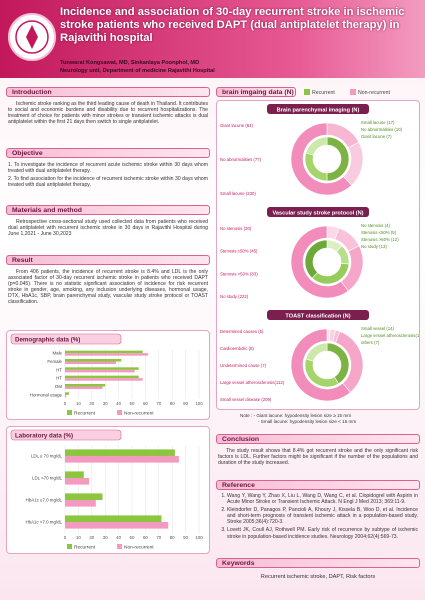 The width and height of the screenshot is (425, 600). What do you see at coordinates (390, 335) in the screenshot?
I see `recurrent-label: Large vessel atherosclerosis(13)` at bounding box center [390, 335].